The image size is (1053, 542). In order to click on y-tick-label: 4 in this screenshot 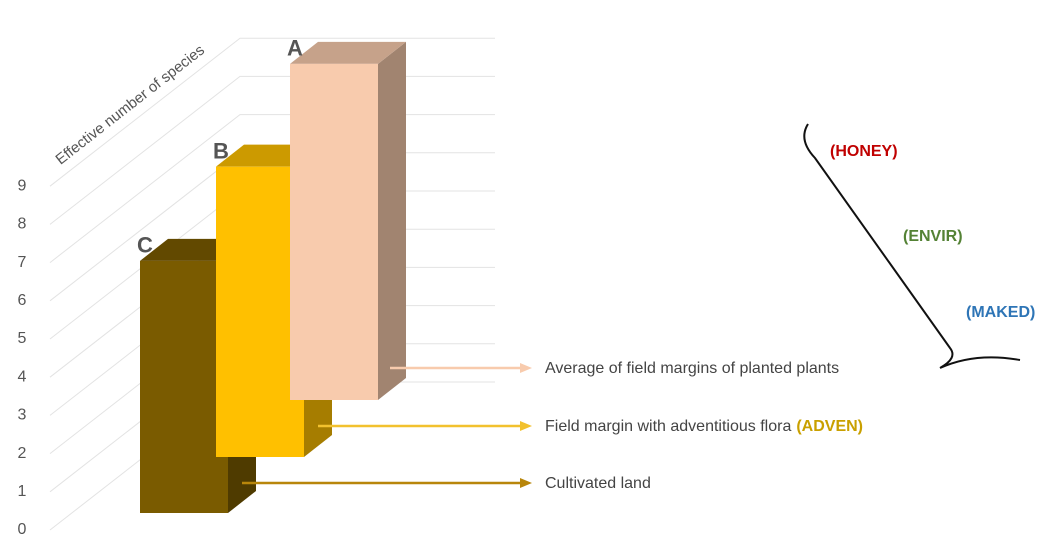, I will do `click(22, 376)`.